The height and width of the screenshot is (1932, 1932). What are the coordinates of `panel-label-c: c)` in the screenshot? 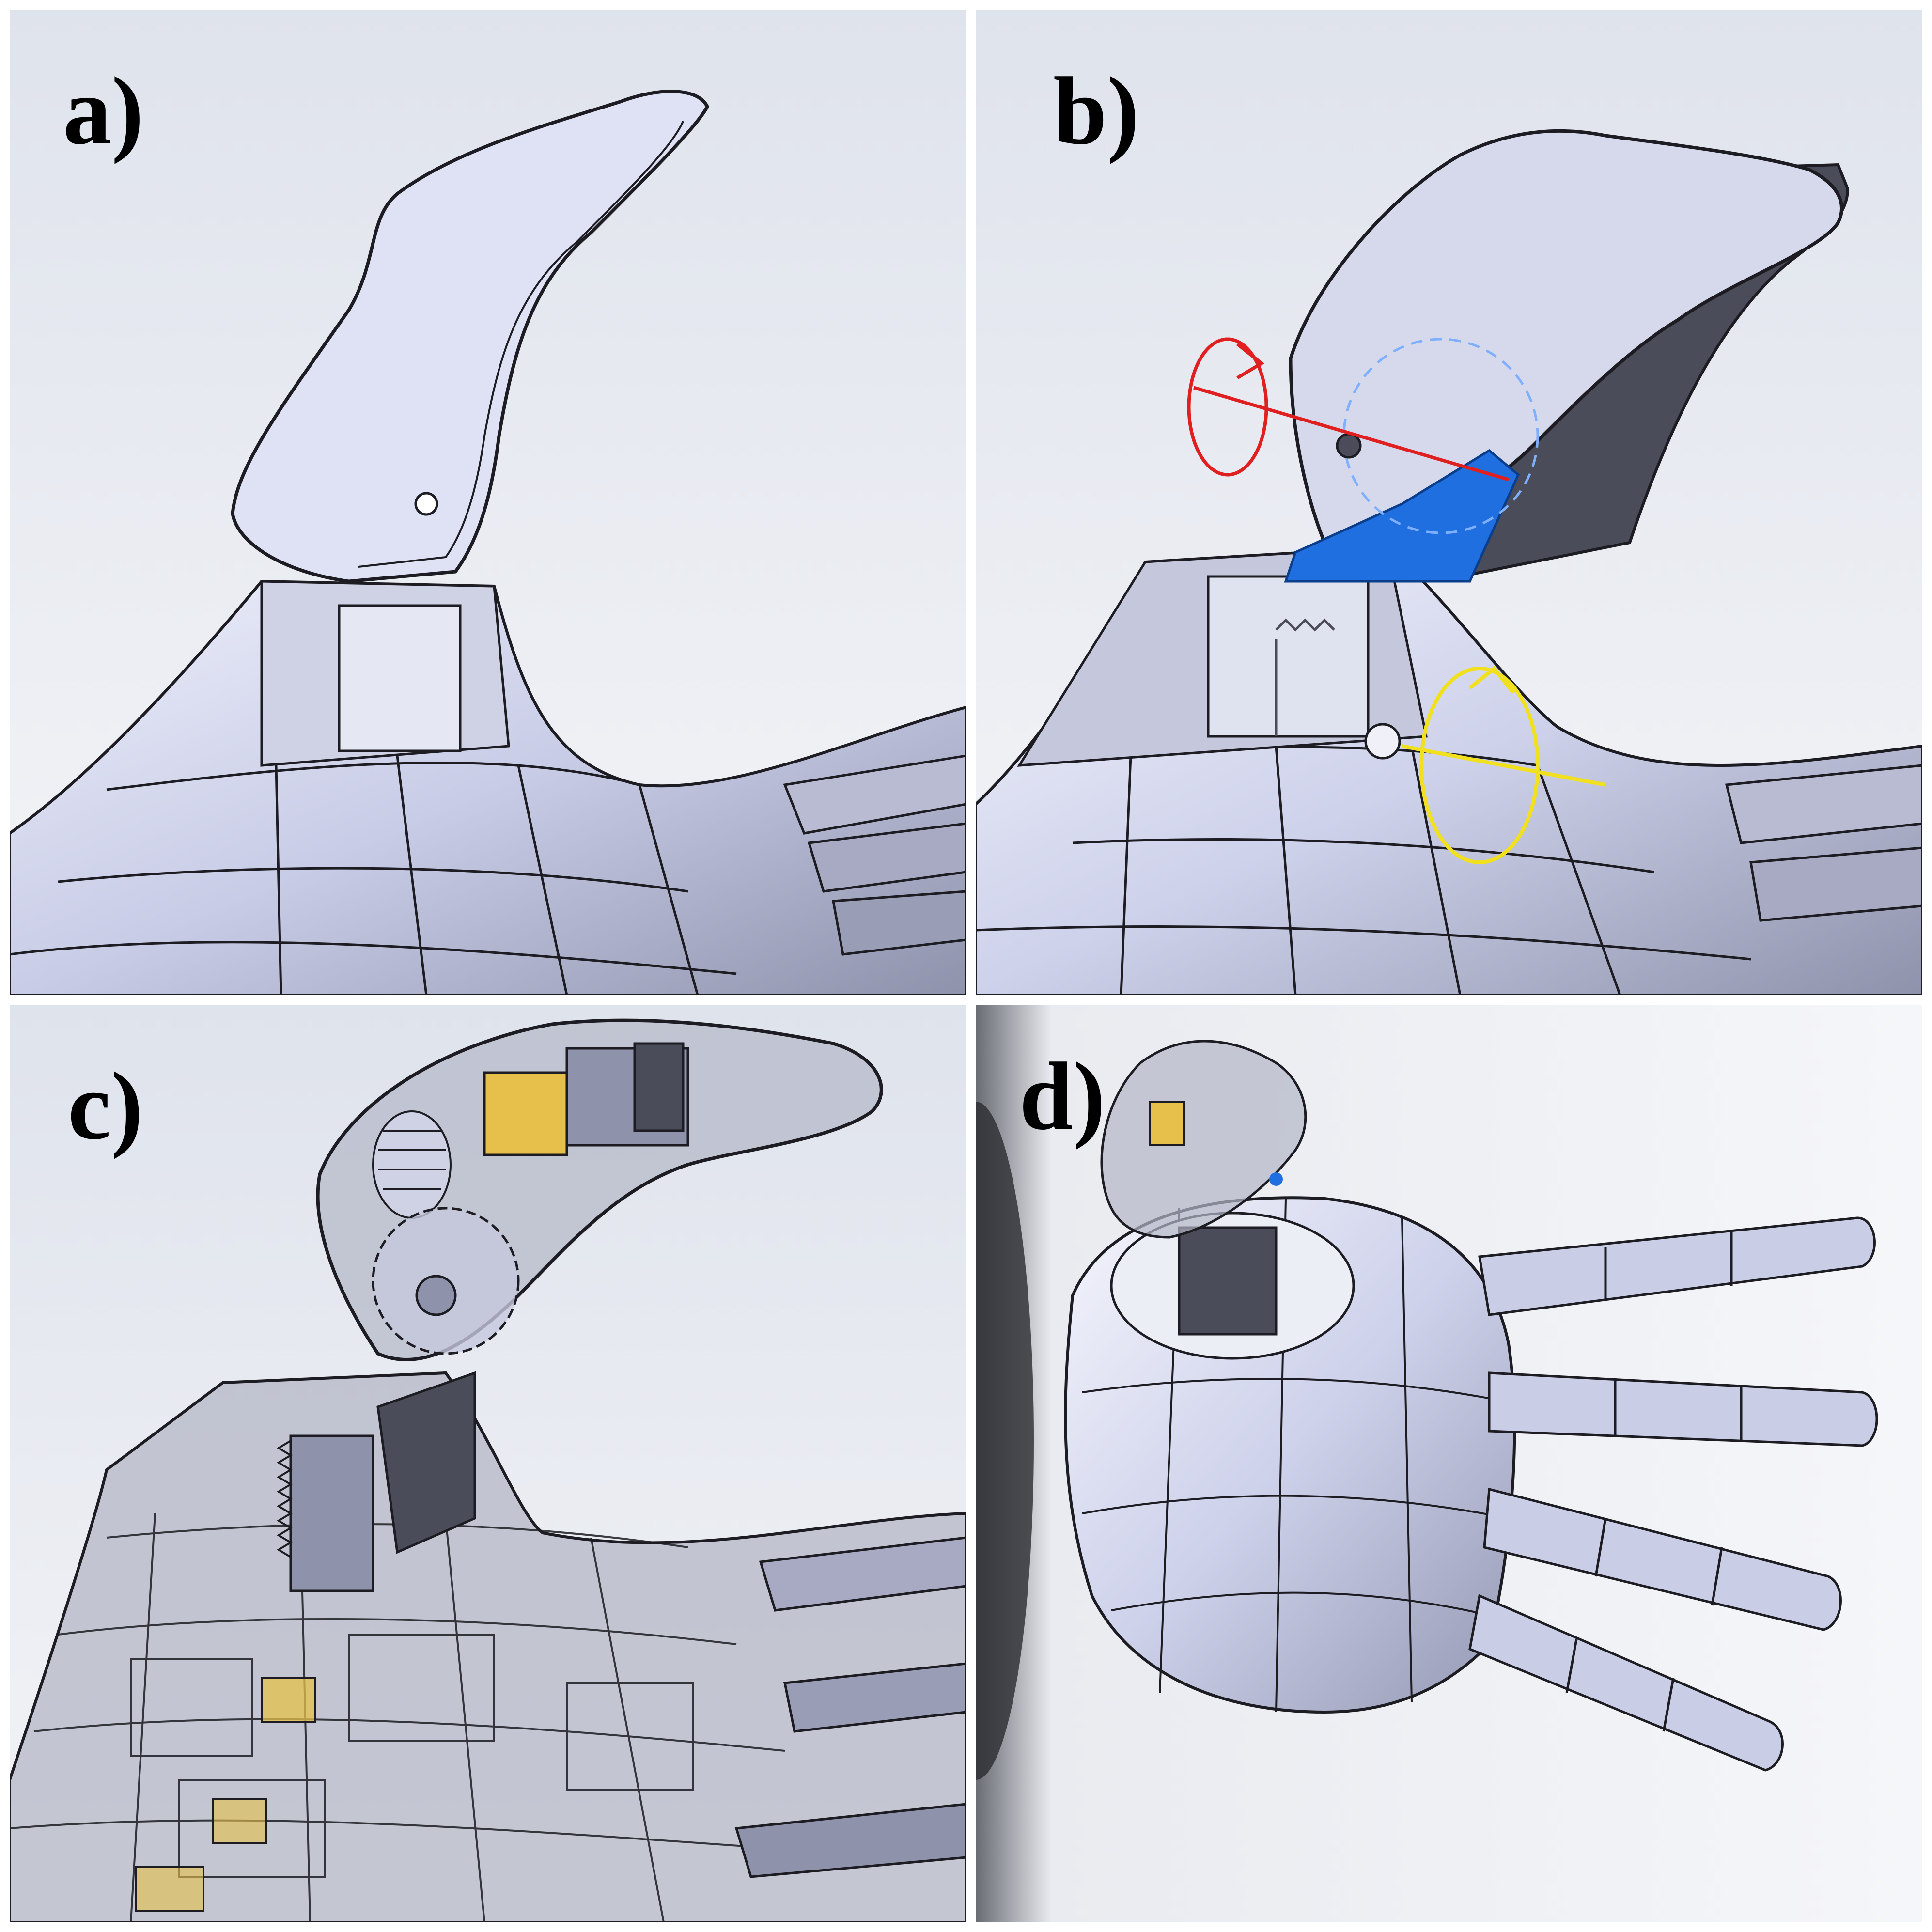 It's located at (105, 1107).